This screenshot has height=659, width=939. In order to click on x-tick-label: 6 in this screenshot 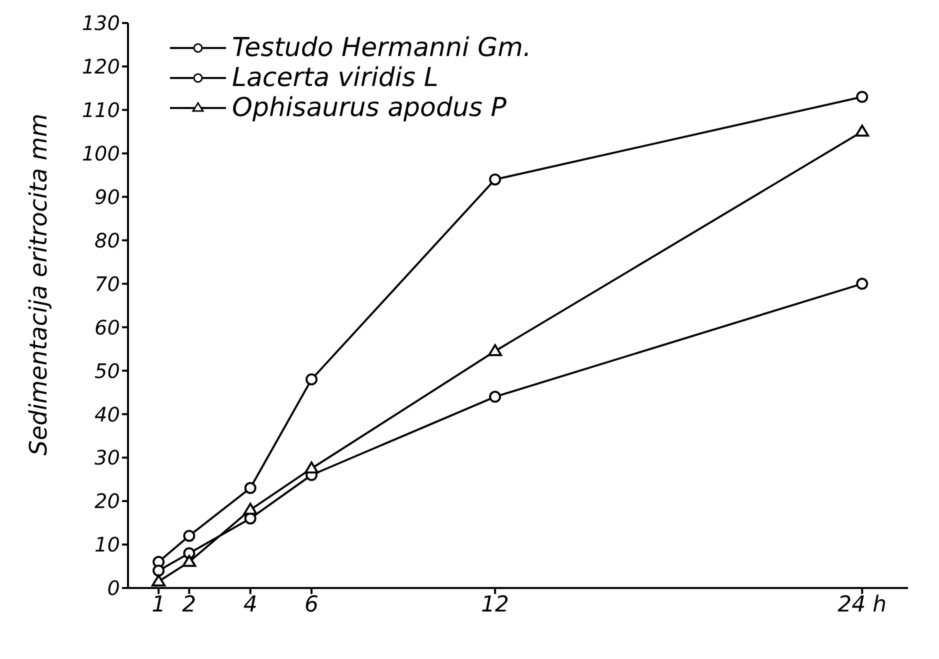, I will do `click(311, 605)`.